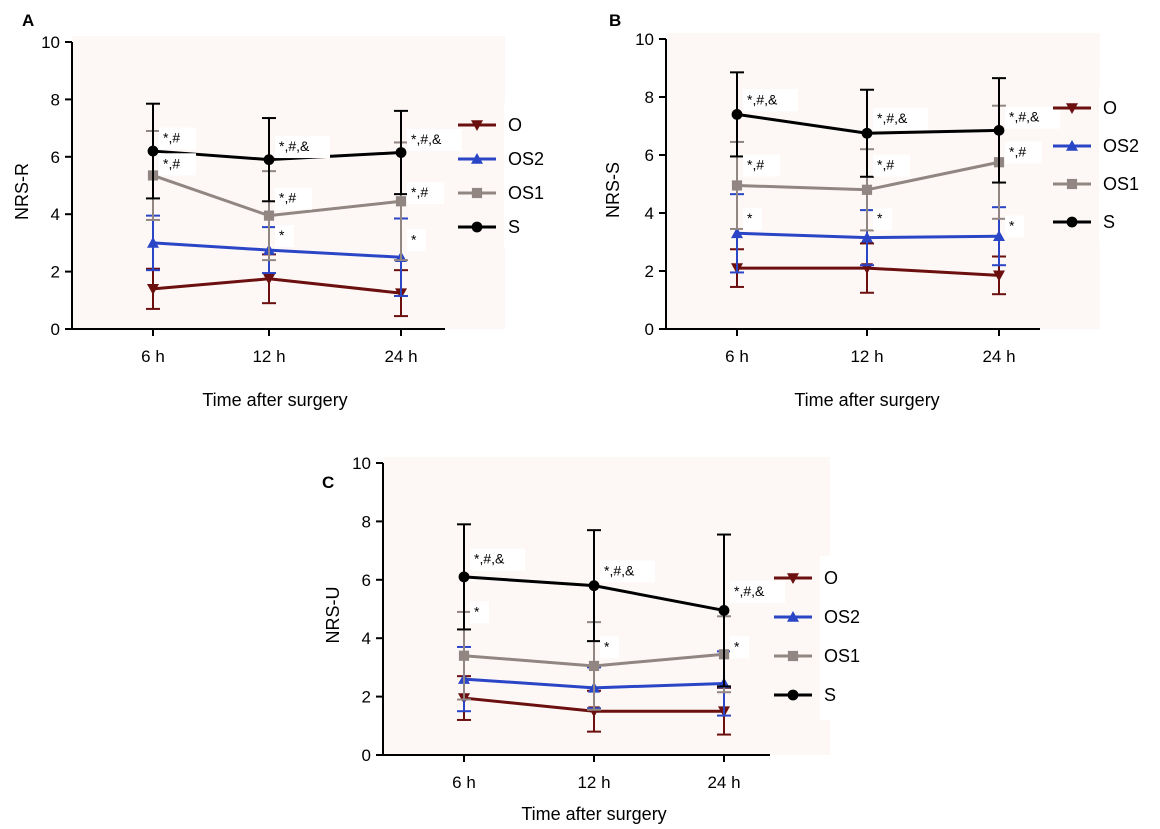 This screenshot has height=829, width=1160. I want to click on panel-a-y-tick-label: 0, so click(55, 329).